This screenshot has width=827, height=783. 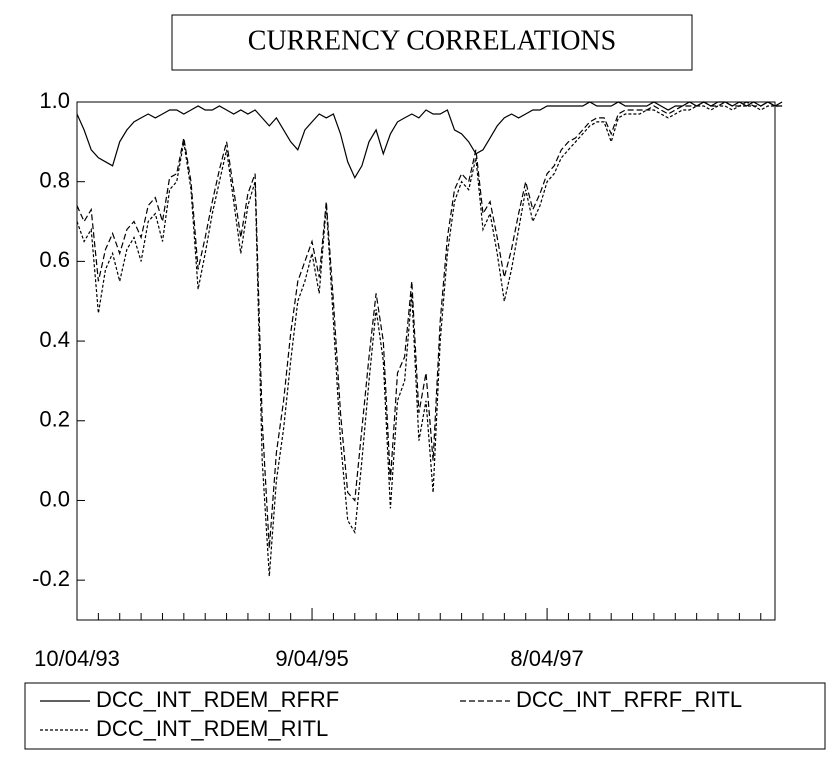 What do you see at coordinates (54, 419) in the screenshot?
I see `y-tick-label: 0.2` at bounding box center [54, 419].